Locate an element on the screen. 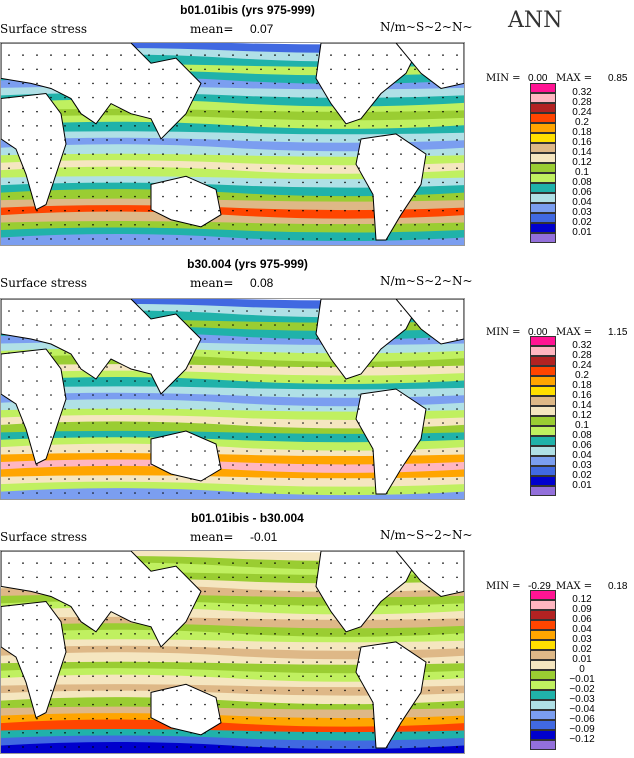 The width and height of the screenshot is (634, 758). colorbar-label: 0.24 is located at coordinates (582, 112).